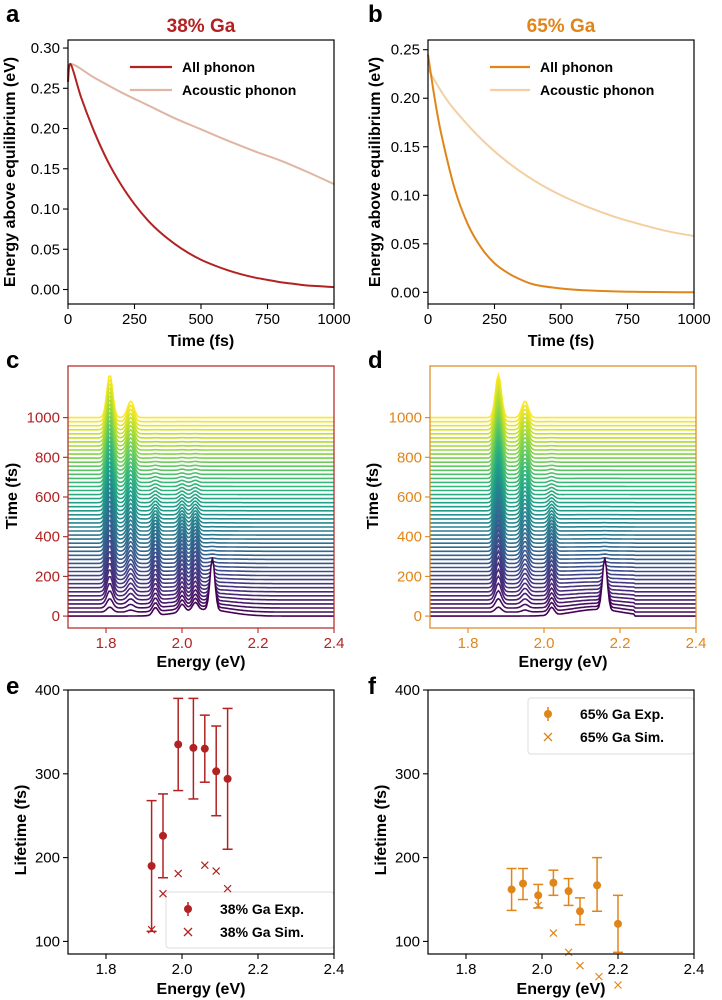  I want to click on legend-label-sim: 38% Ga Sim., so click(262, 932).